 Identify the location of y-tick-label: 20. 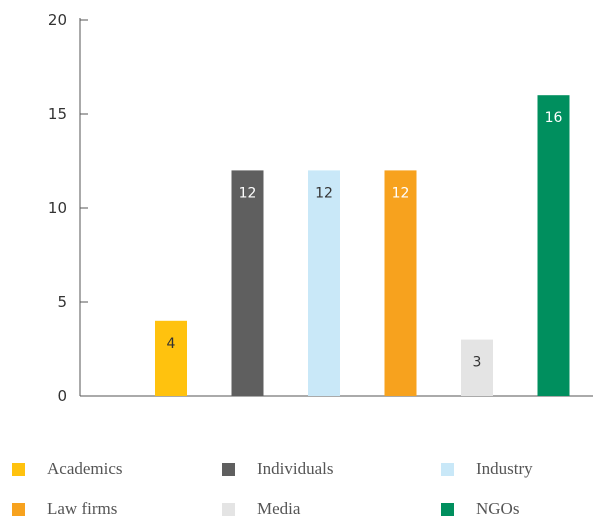
(57, 20).